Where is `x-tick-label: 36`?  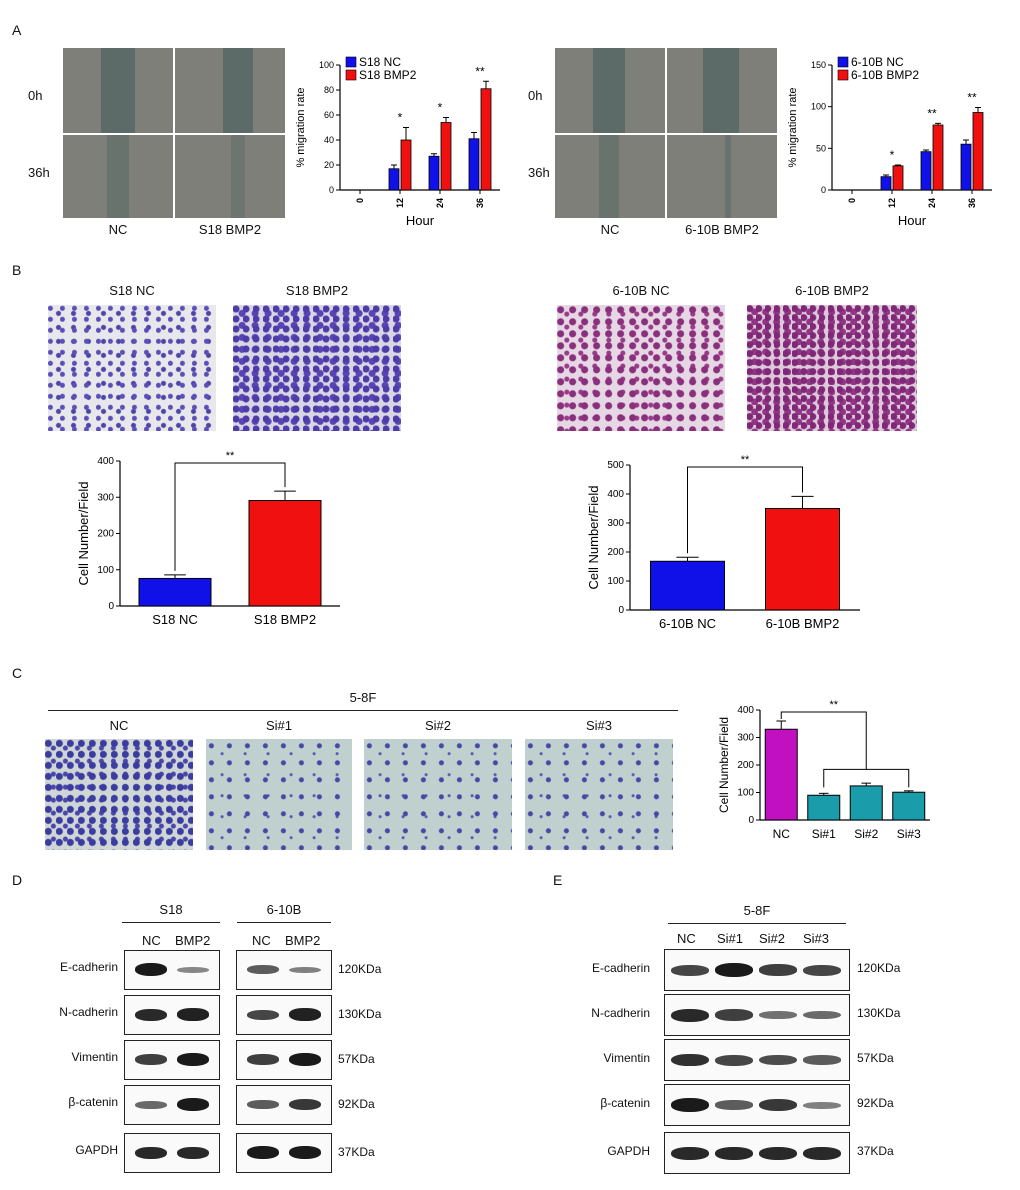 x-tick-label: 36 is located at coordinates (480, 203).